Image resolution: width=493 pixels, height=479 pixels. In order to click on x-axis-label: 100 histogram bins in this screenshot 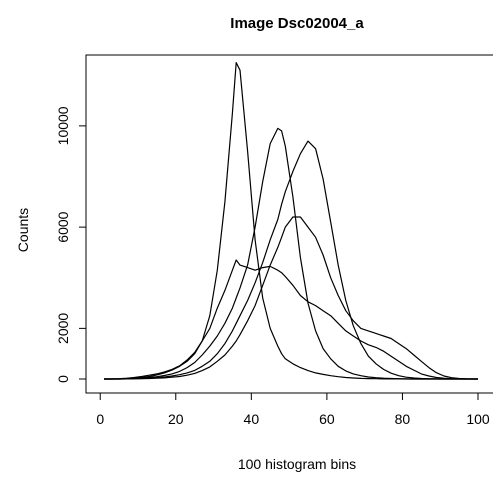, I will do `click(297, 464)`.